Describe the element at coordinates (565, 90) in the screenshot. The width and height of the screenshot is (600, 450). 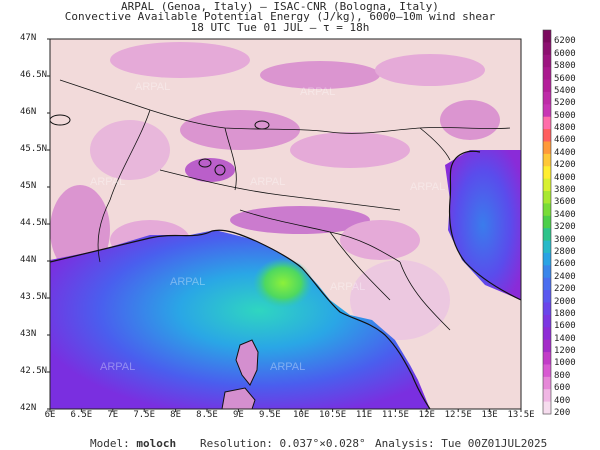
I see `colorbar-label: 5400` at that location.